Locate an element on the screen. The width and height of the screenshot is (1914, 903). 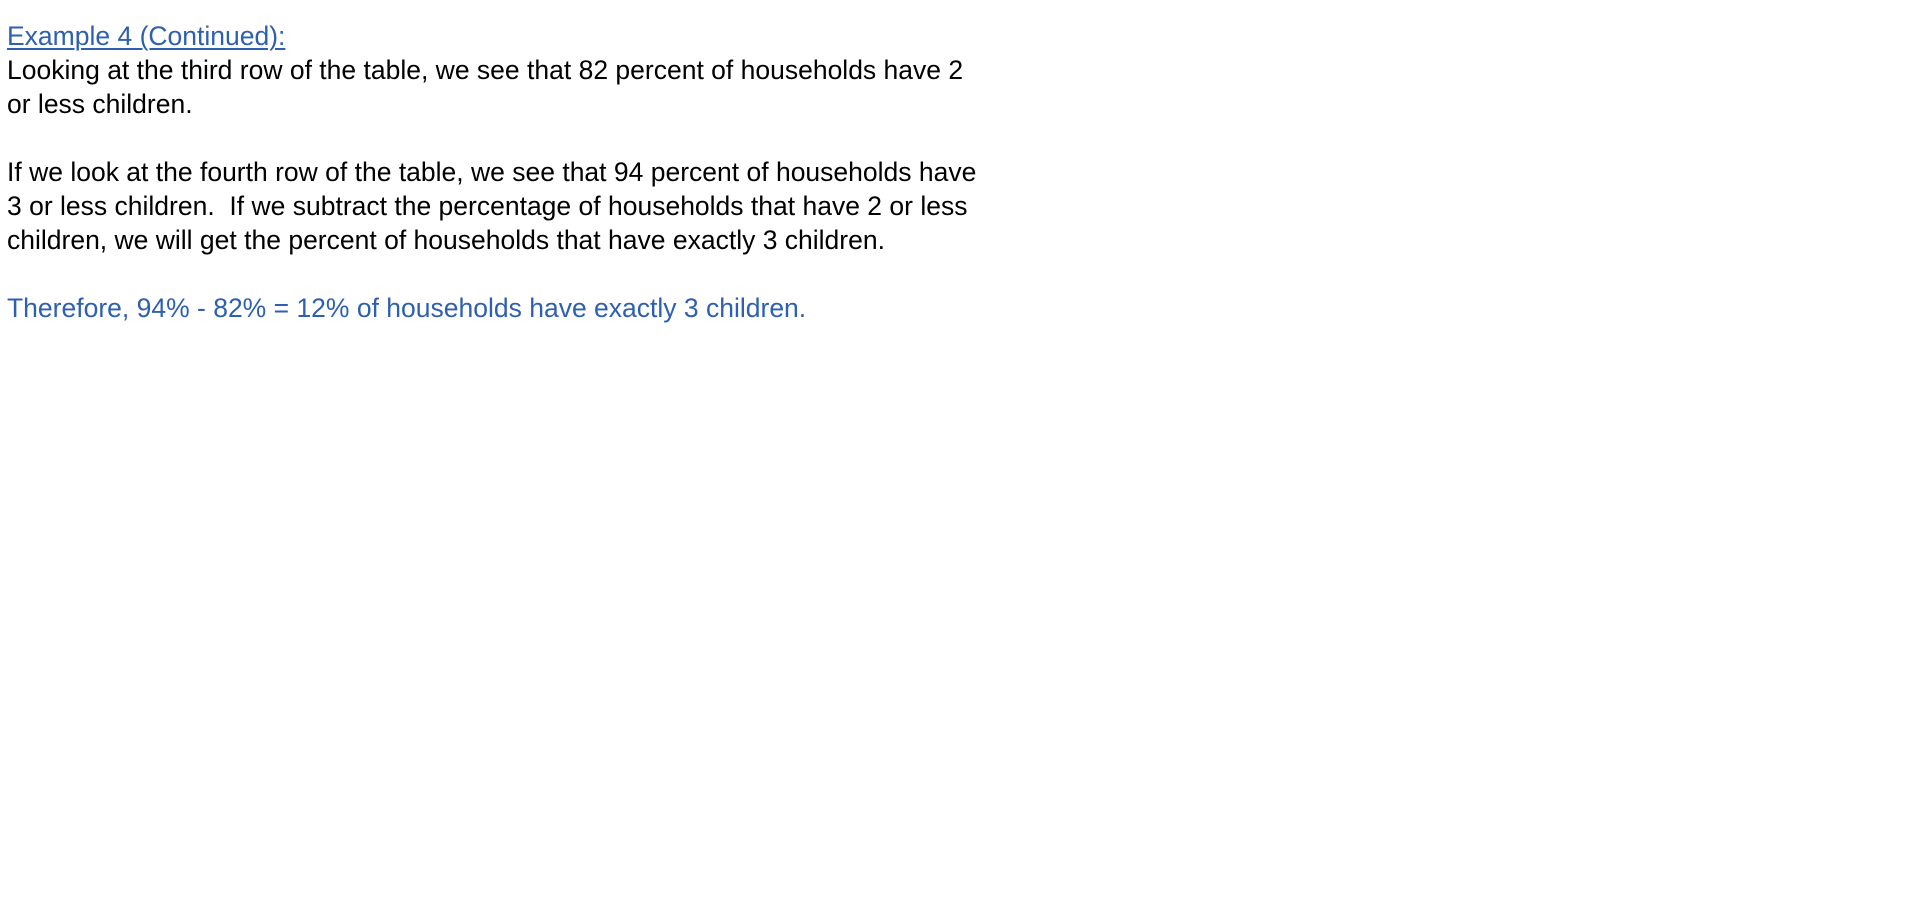
paragraph-line: or less children. is located at coordinates (100, 104).